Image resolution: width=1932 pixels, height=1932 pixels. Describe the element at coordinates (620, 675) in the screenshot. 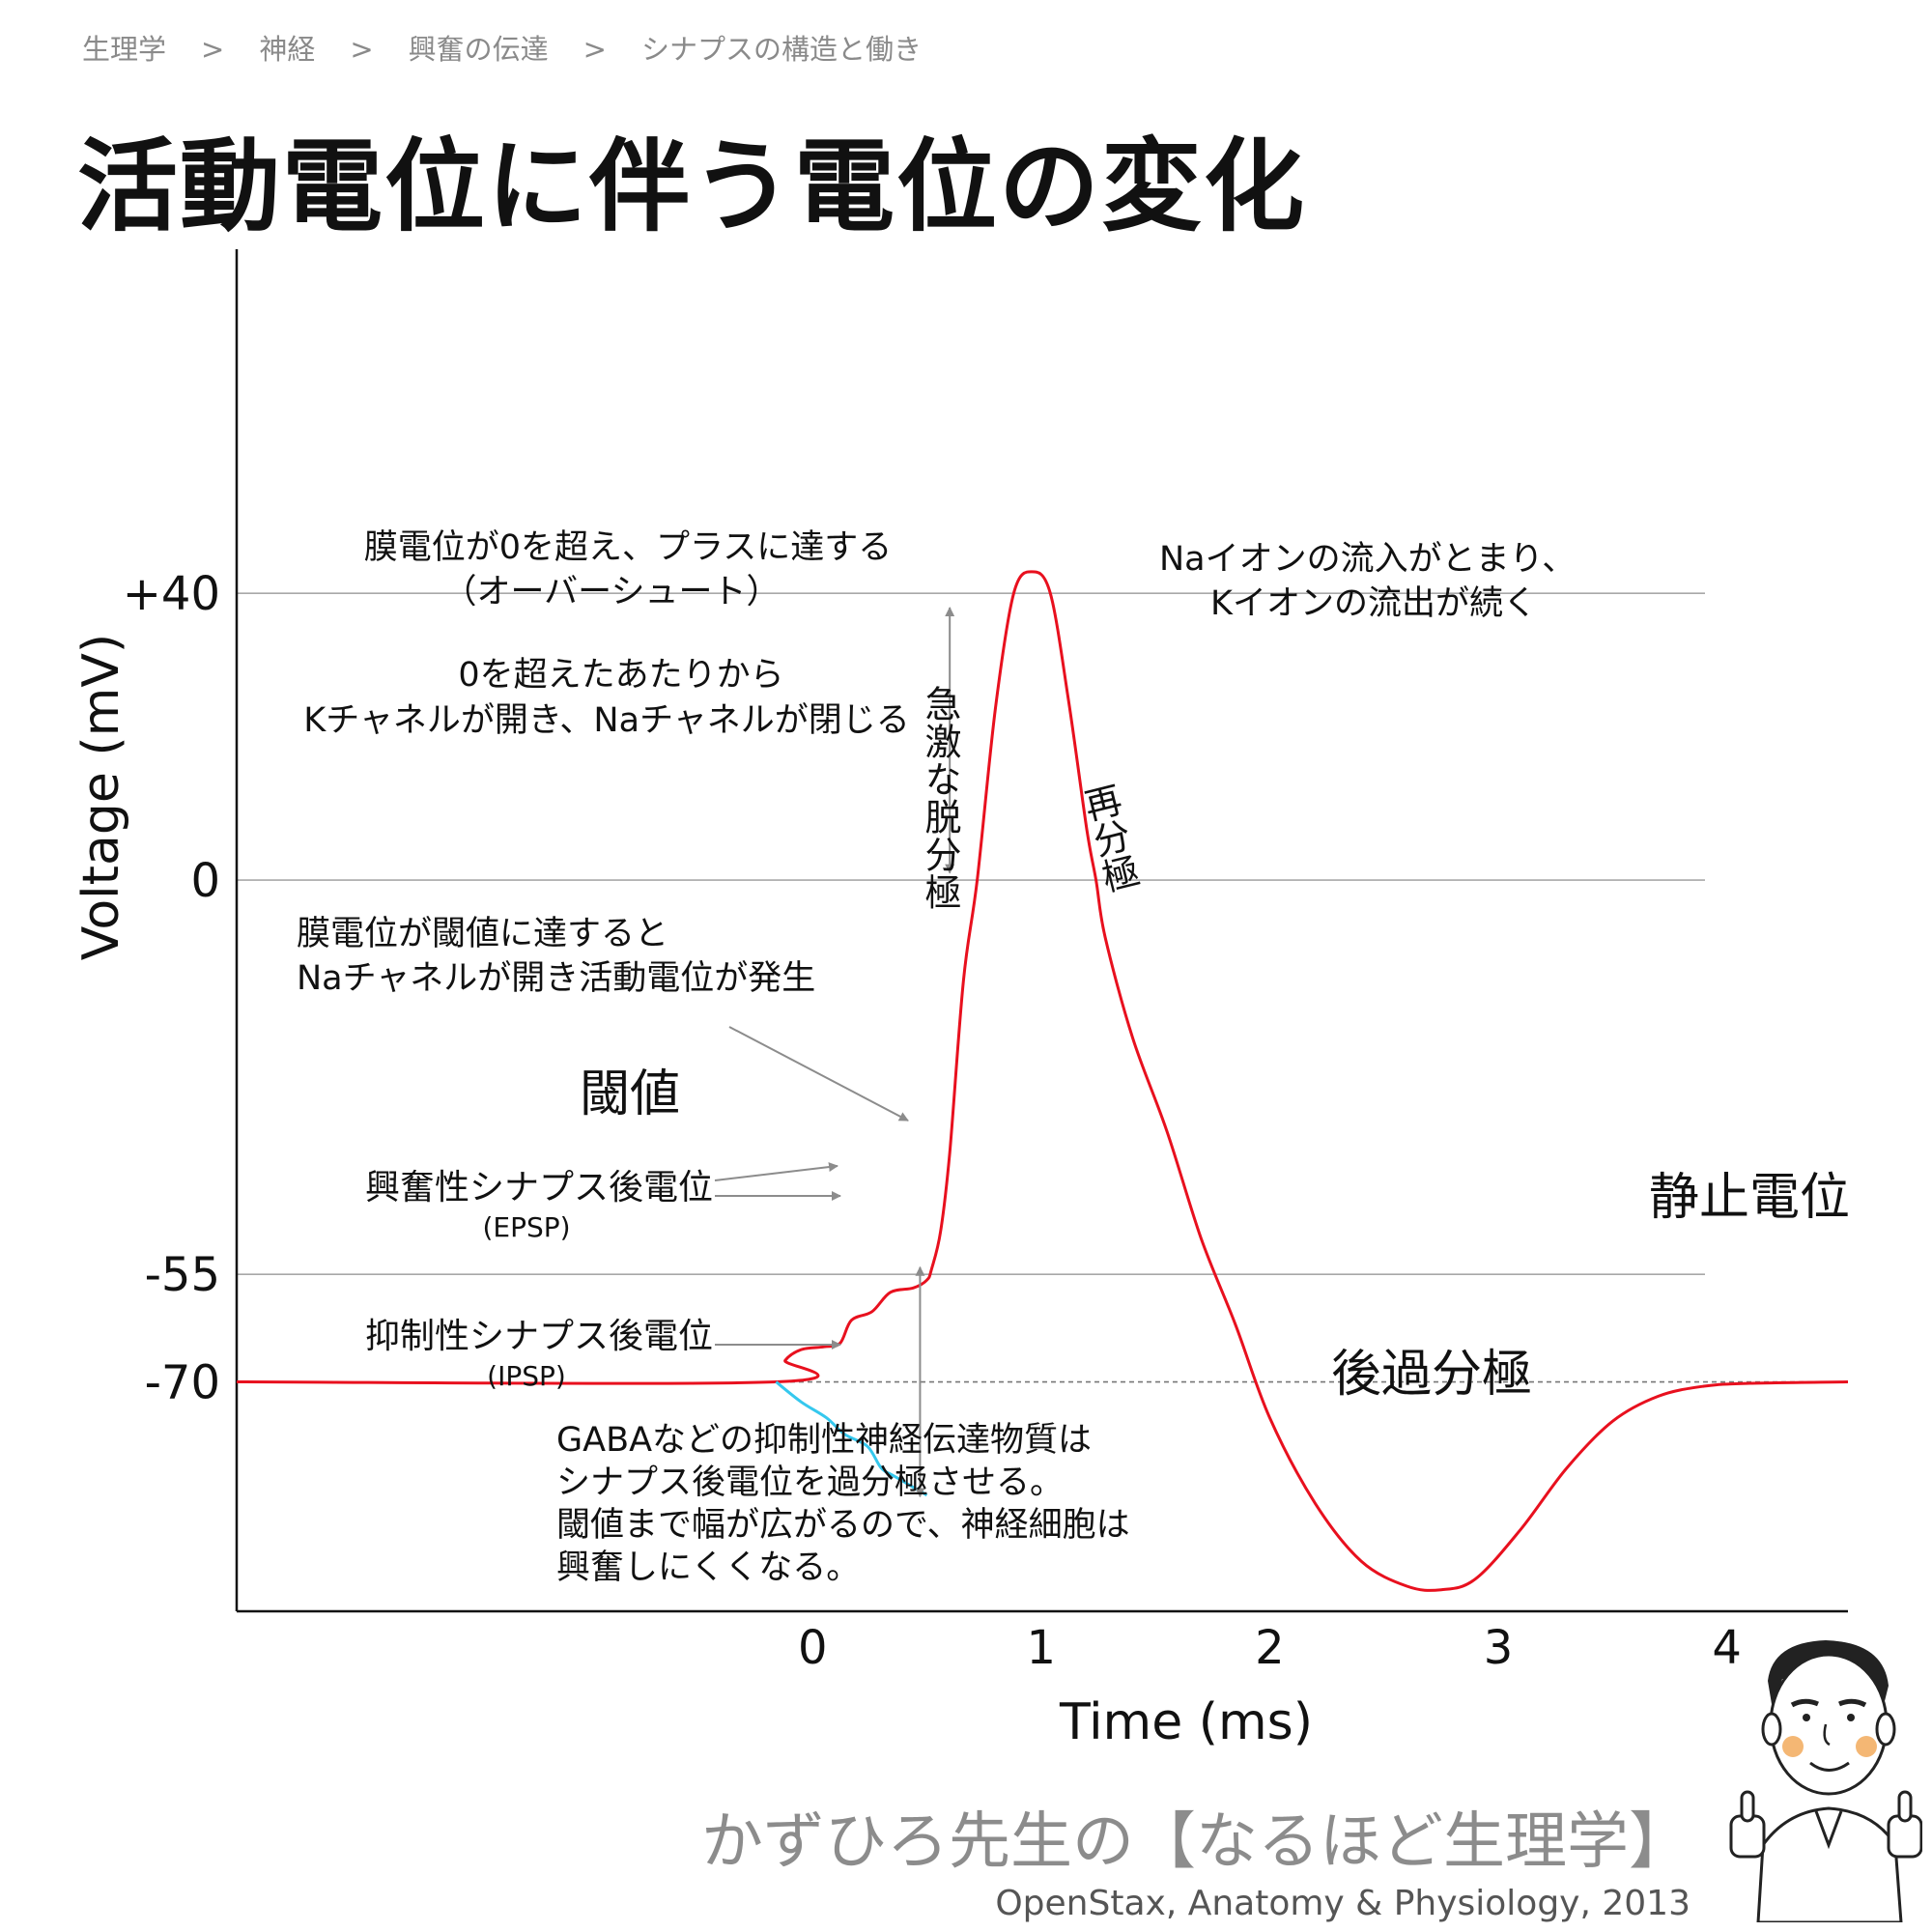

I see `annotation-channels: 0を超えたあたりから` at that location.